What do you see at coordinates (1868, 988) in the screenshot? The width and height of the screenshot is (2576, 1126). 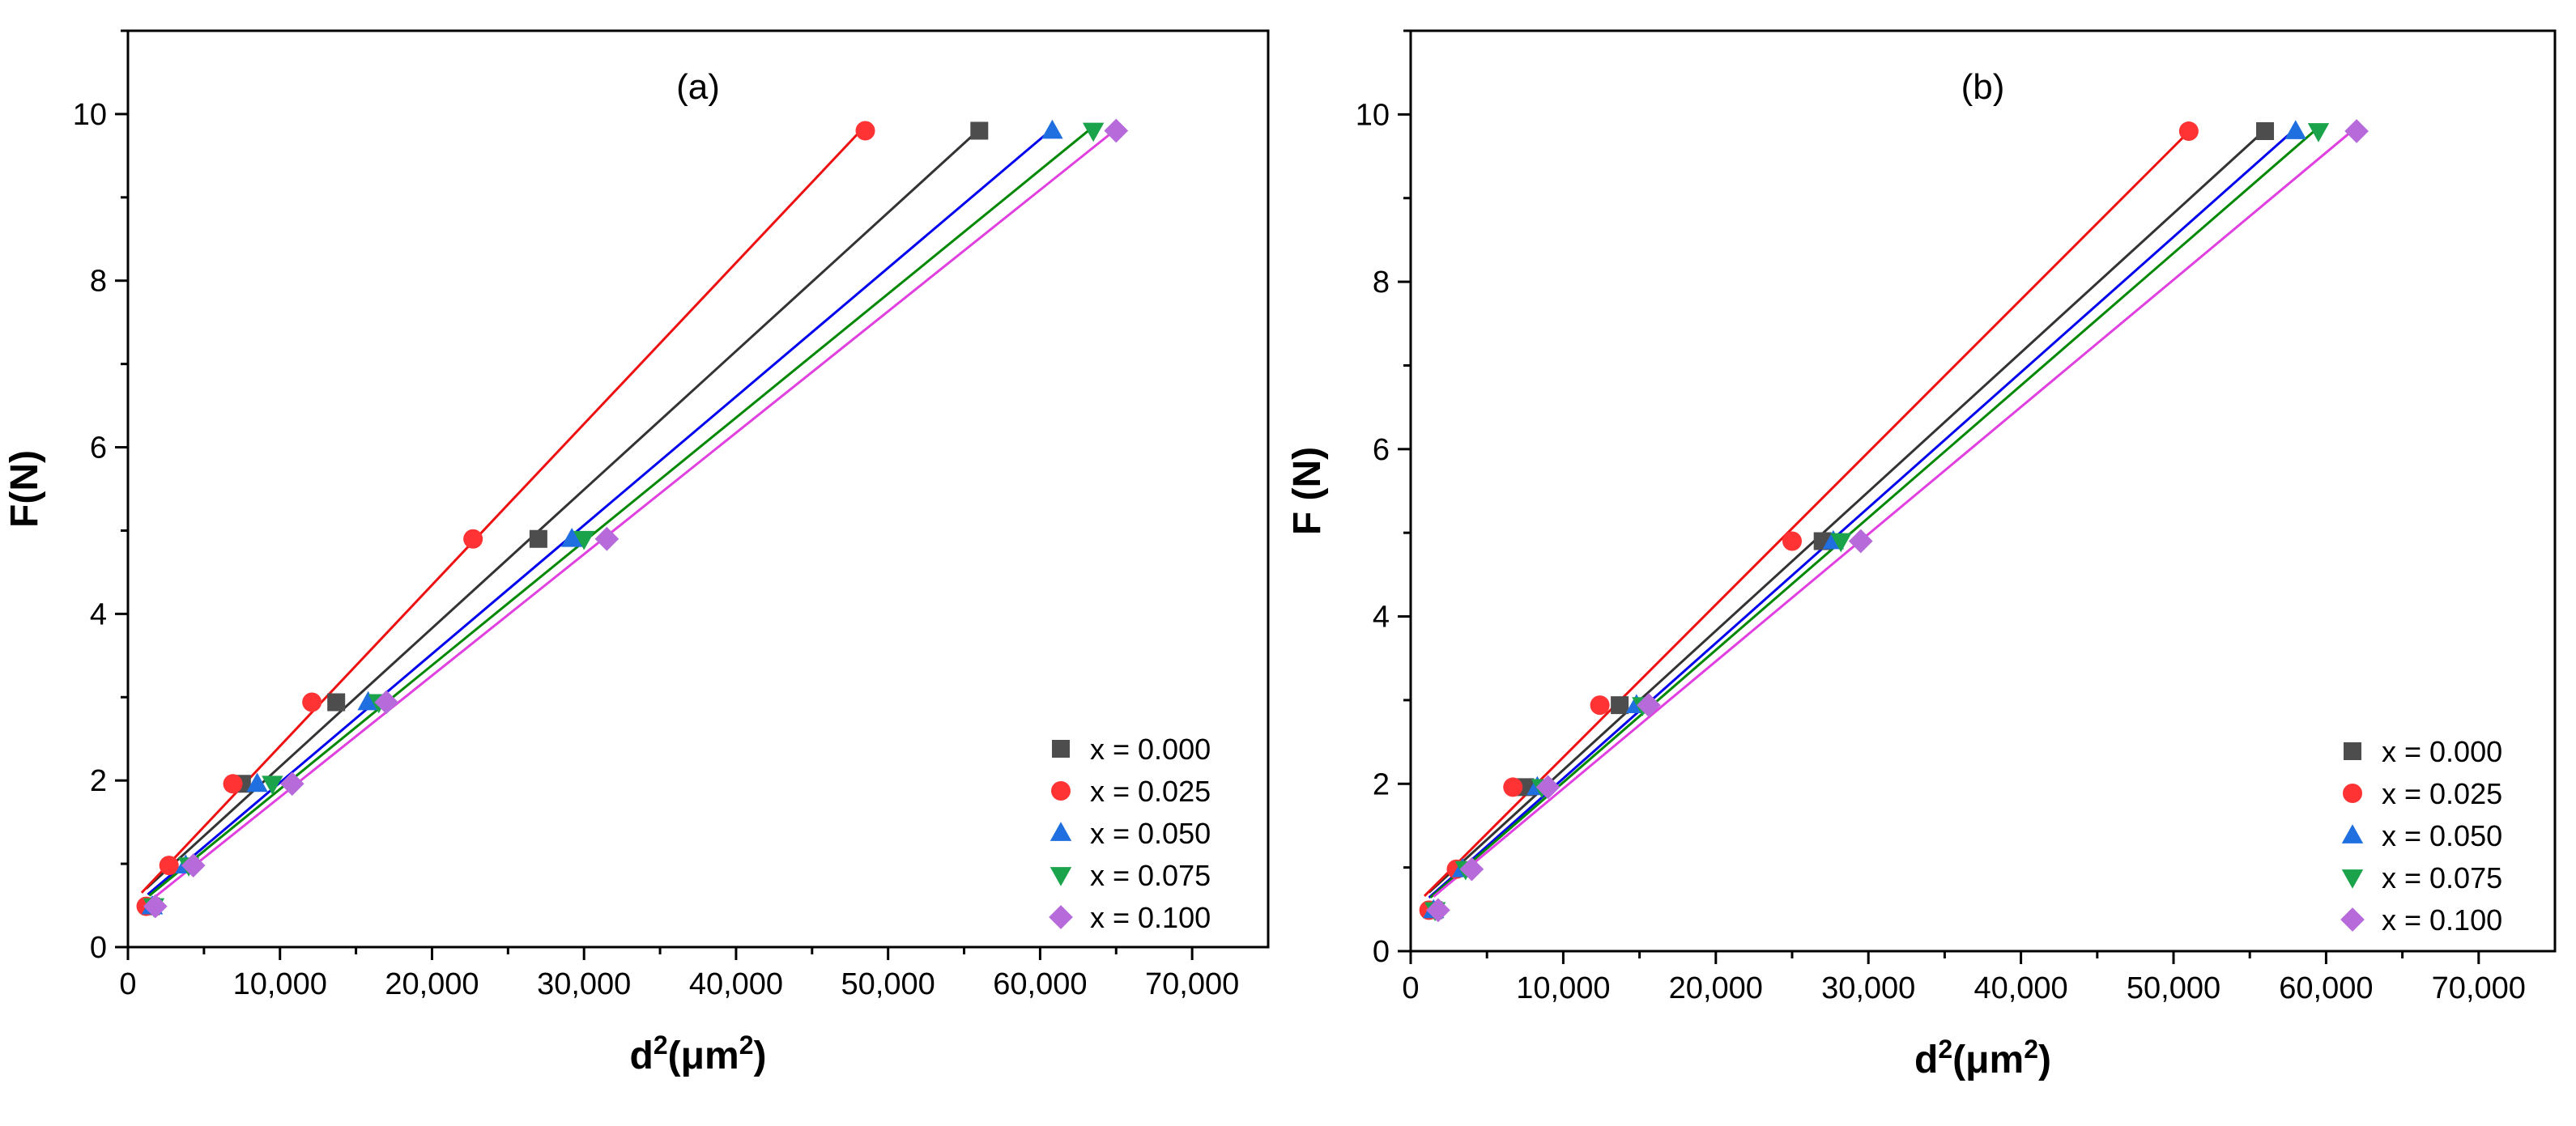 I see `x-tick-label: 30,000` at bounding box center [1868, 988].